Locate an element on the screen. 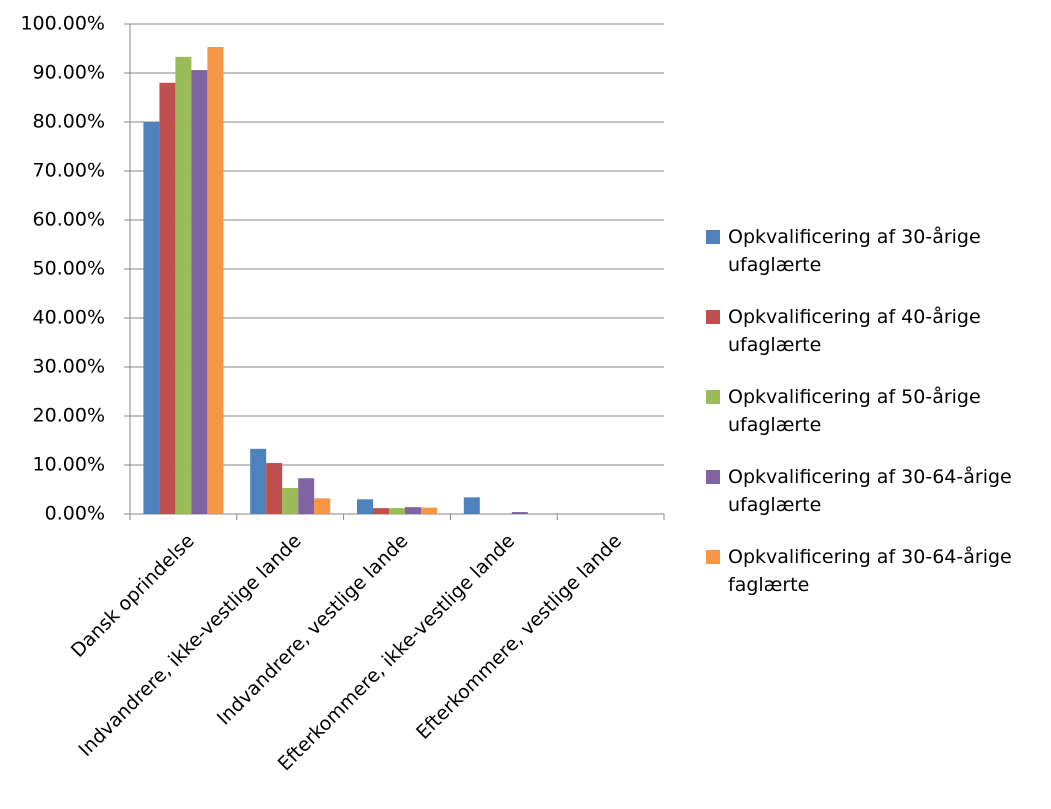  legend-label: Opkvalificering af 50-årige ufaglærte is located at coordinates (854, 411).